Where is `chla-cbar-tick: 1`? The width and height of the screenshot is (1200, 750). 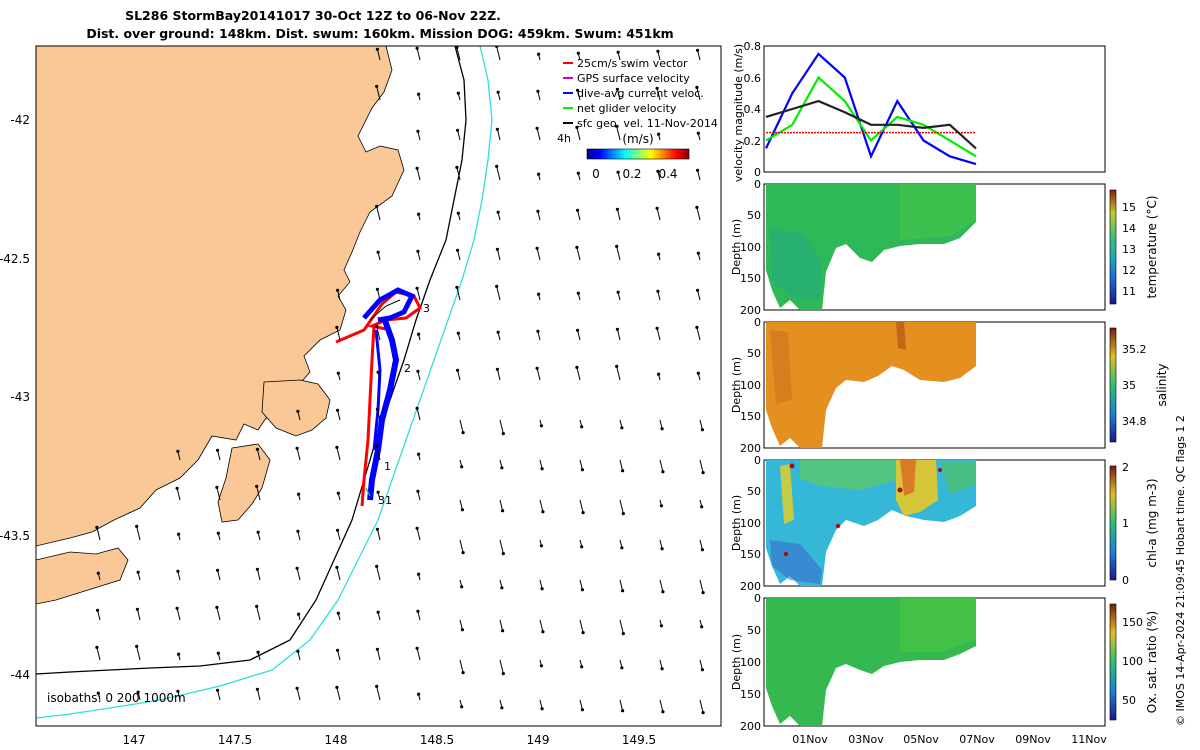
chla-cbar-tick: 1 is located at coordinates (1125, 523).